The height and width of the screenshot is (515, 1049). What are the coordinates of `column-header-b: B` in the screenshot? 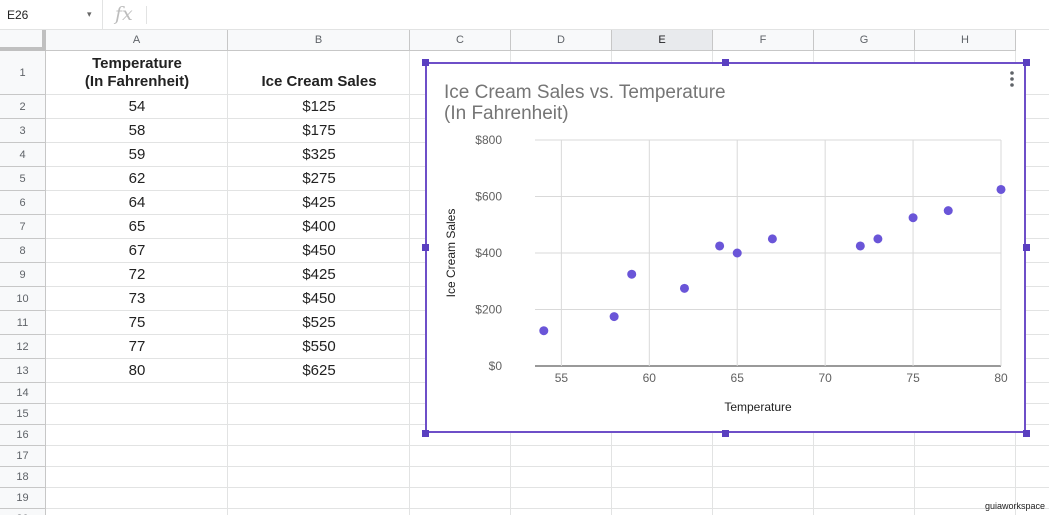 It's located at (319, 40).